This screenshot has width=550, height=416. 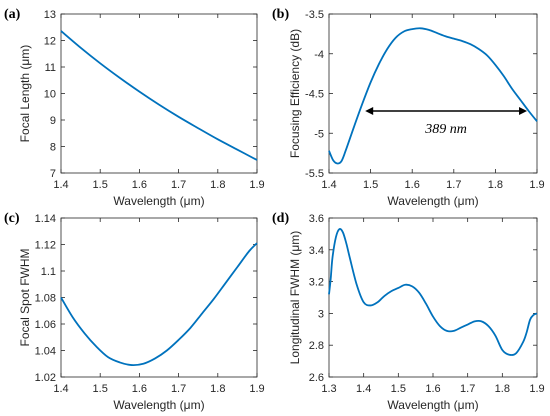 What do you see at coordinates (50, 95) in the screenshot?
I see `y-tick-label: 10` at bounding box center [50, 95].